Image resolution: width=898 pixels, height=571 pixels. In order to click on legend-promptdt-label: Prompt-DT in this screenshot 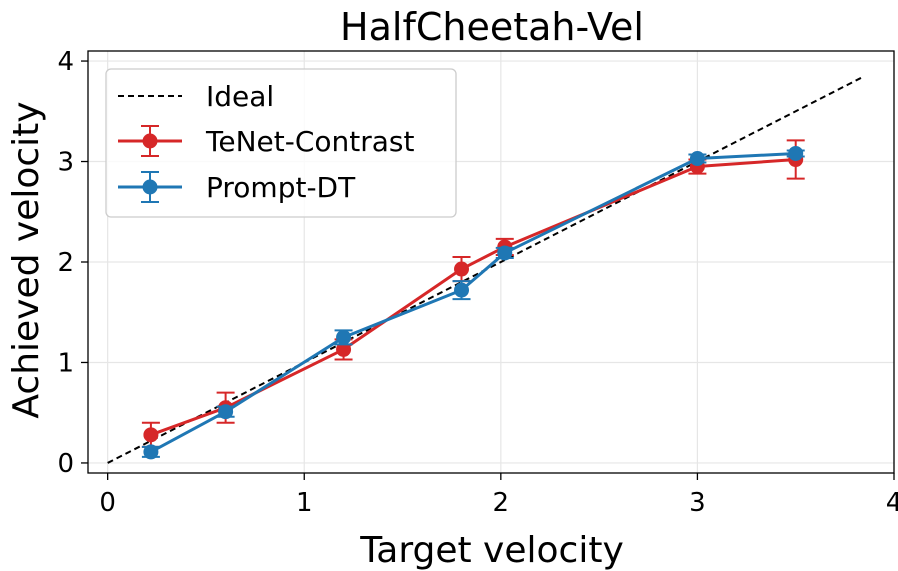, I will do `click(281, 187)`.